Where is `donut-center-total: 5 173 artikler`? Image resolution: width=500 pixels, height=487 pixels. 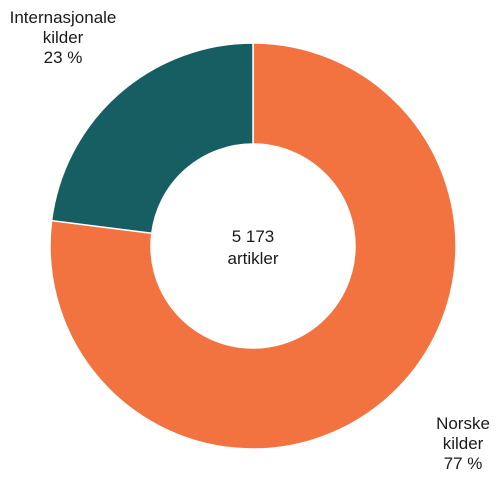 donut-center-total: 5 173 artikler is located at coordinates (253, 248).